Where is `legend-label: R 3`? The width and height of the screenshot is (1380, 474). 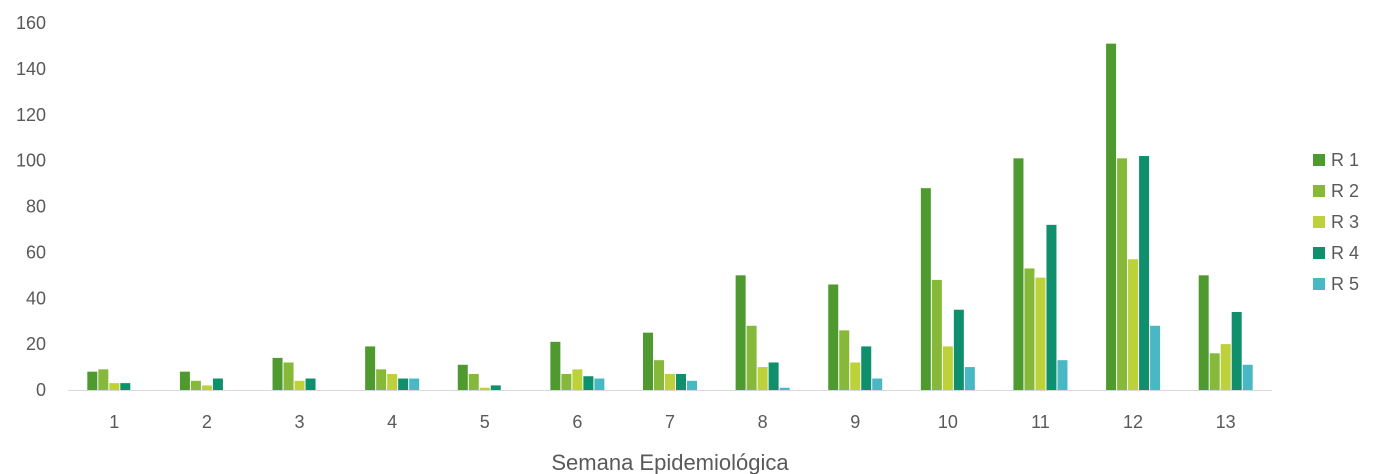 legend-label: R 3 is located at coordinates (1345, 222).